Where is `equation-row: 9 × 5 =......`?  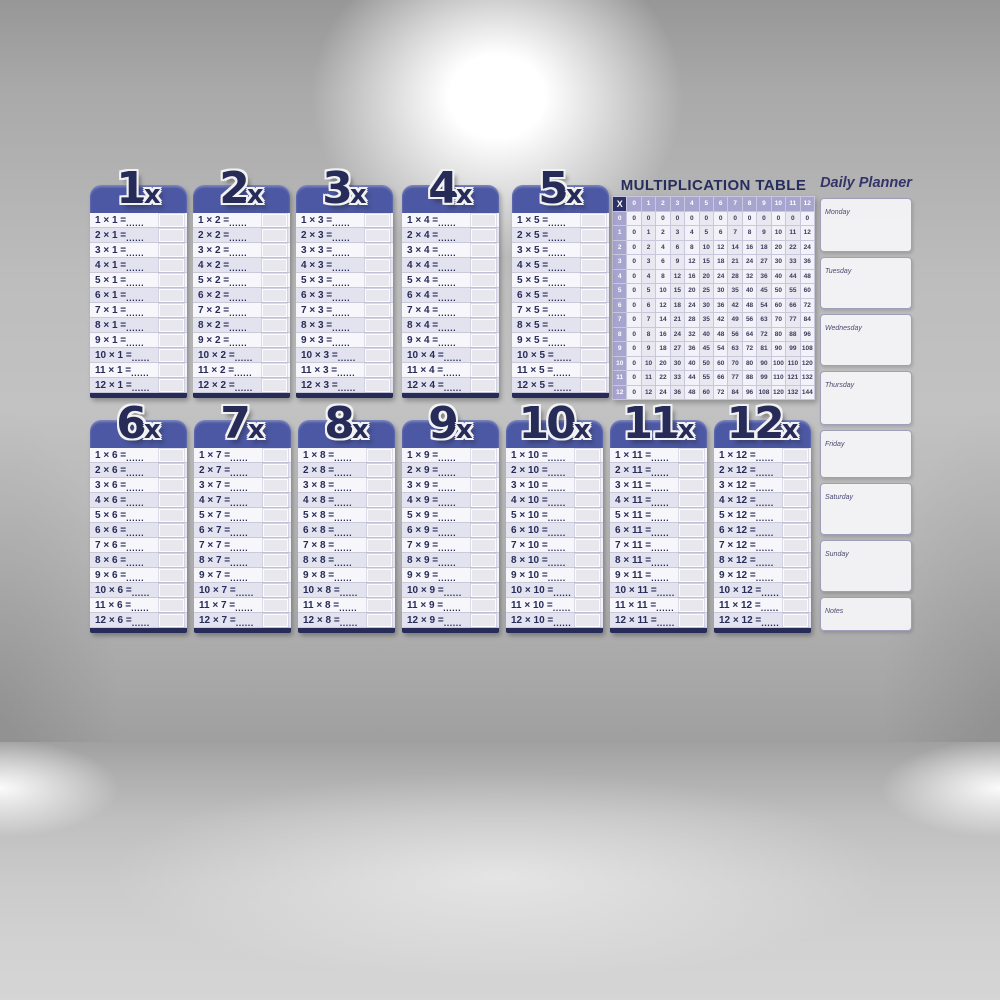
equation-row: 9 × 5 =...... is located at coordinates (560, 340).